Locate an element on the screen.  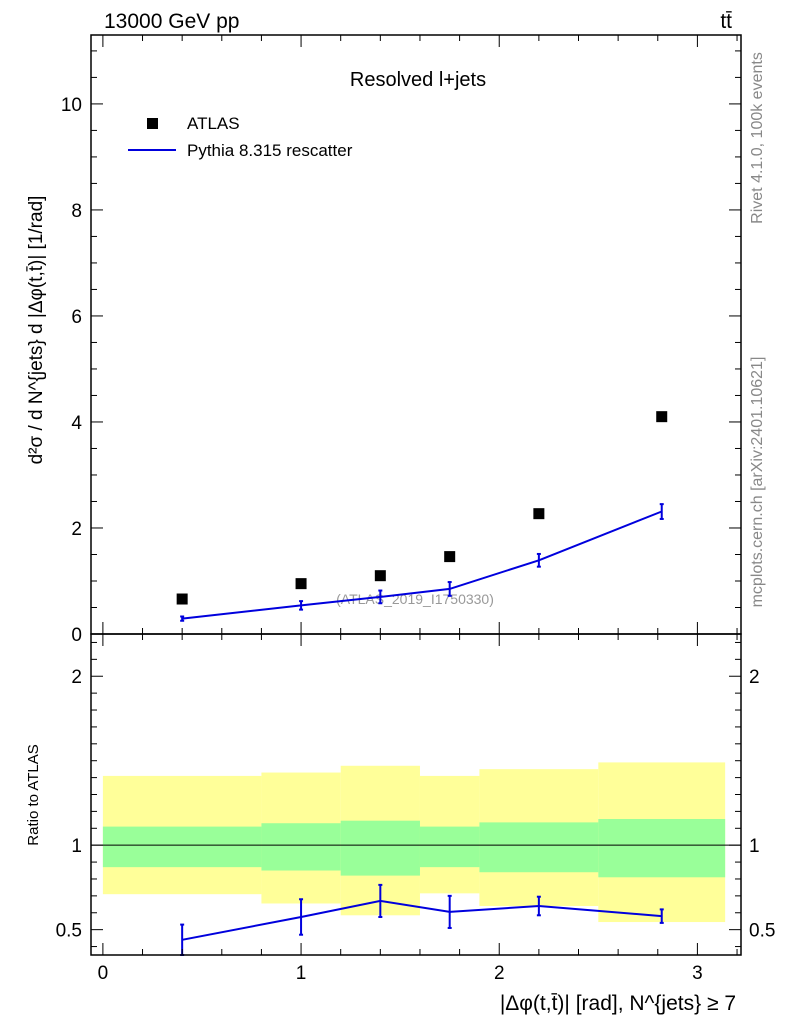
mc-series-line is located at coordinates (422, 565).